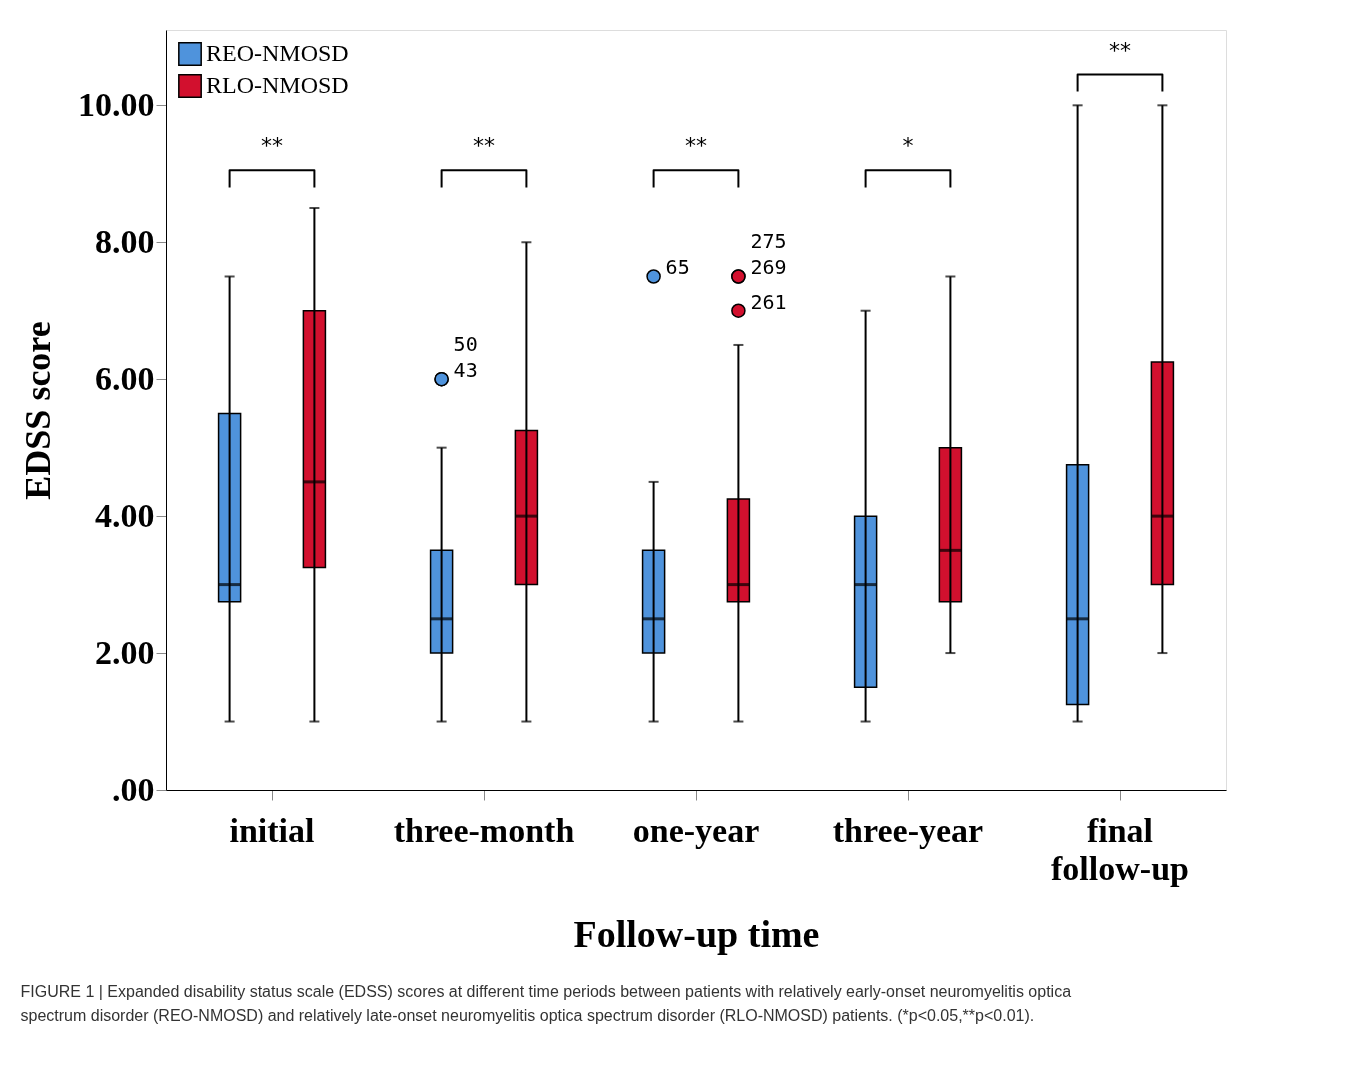  What do you see at coordinates (272, 830) in the screenshot?
I see `x-tick-label: initial` at bounding box center [272, 830].